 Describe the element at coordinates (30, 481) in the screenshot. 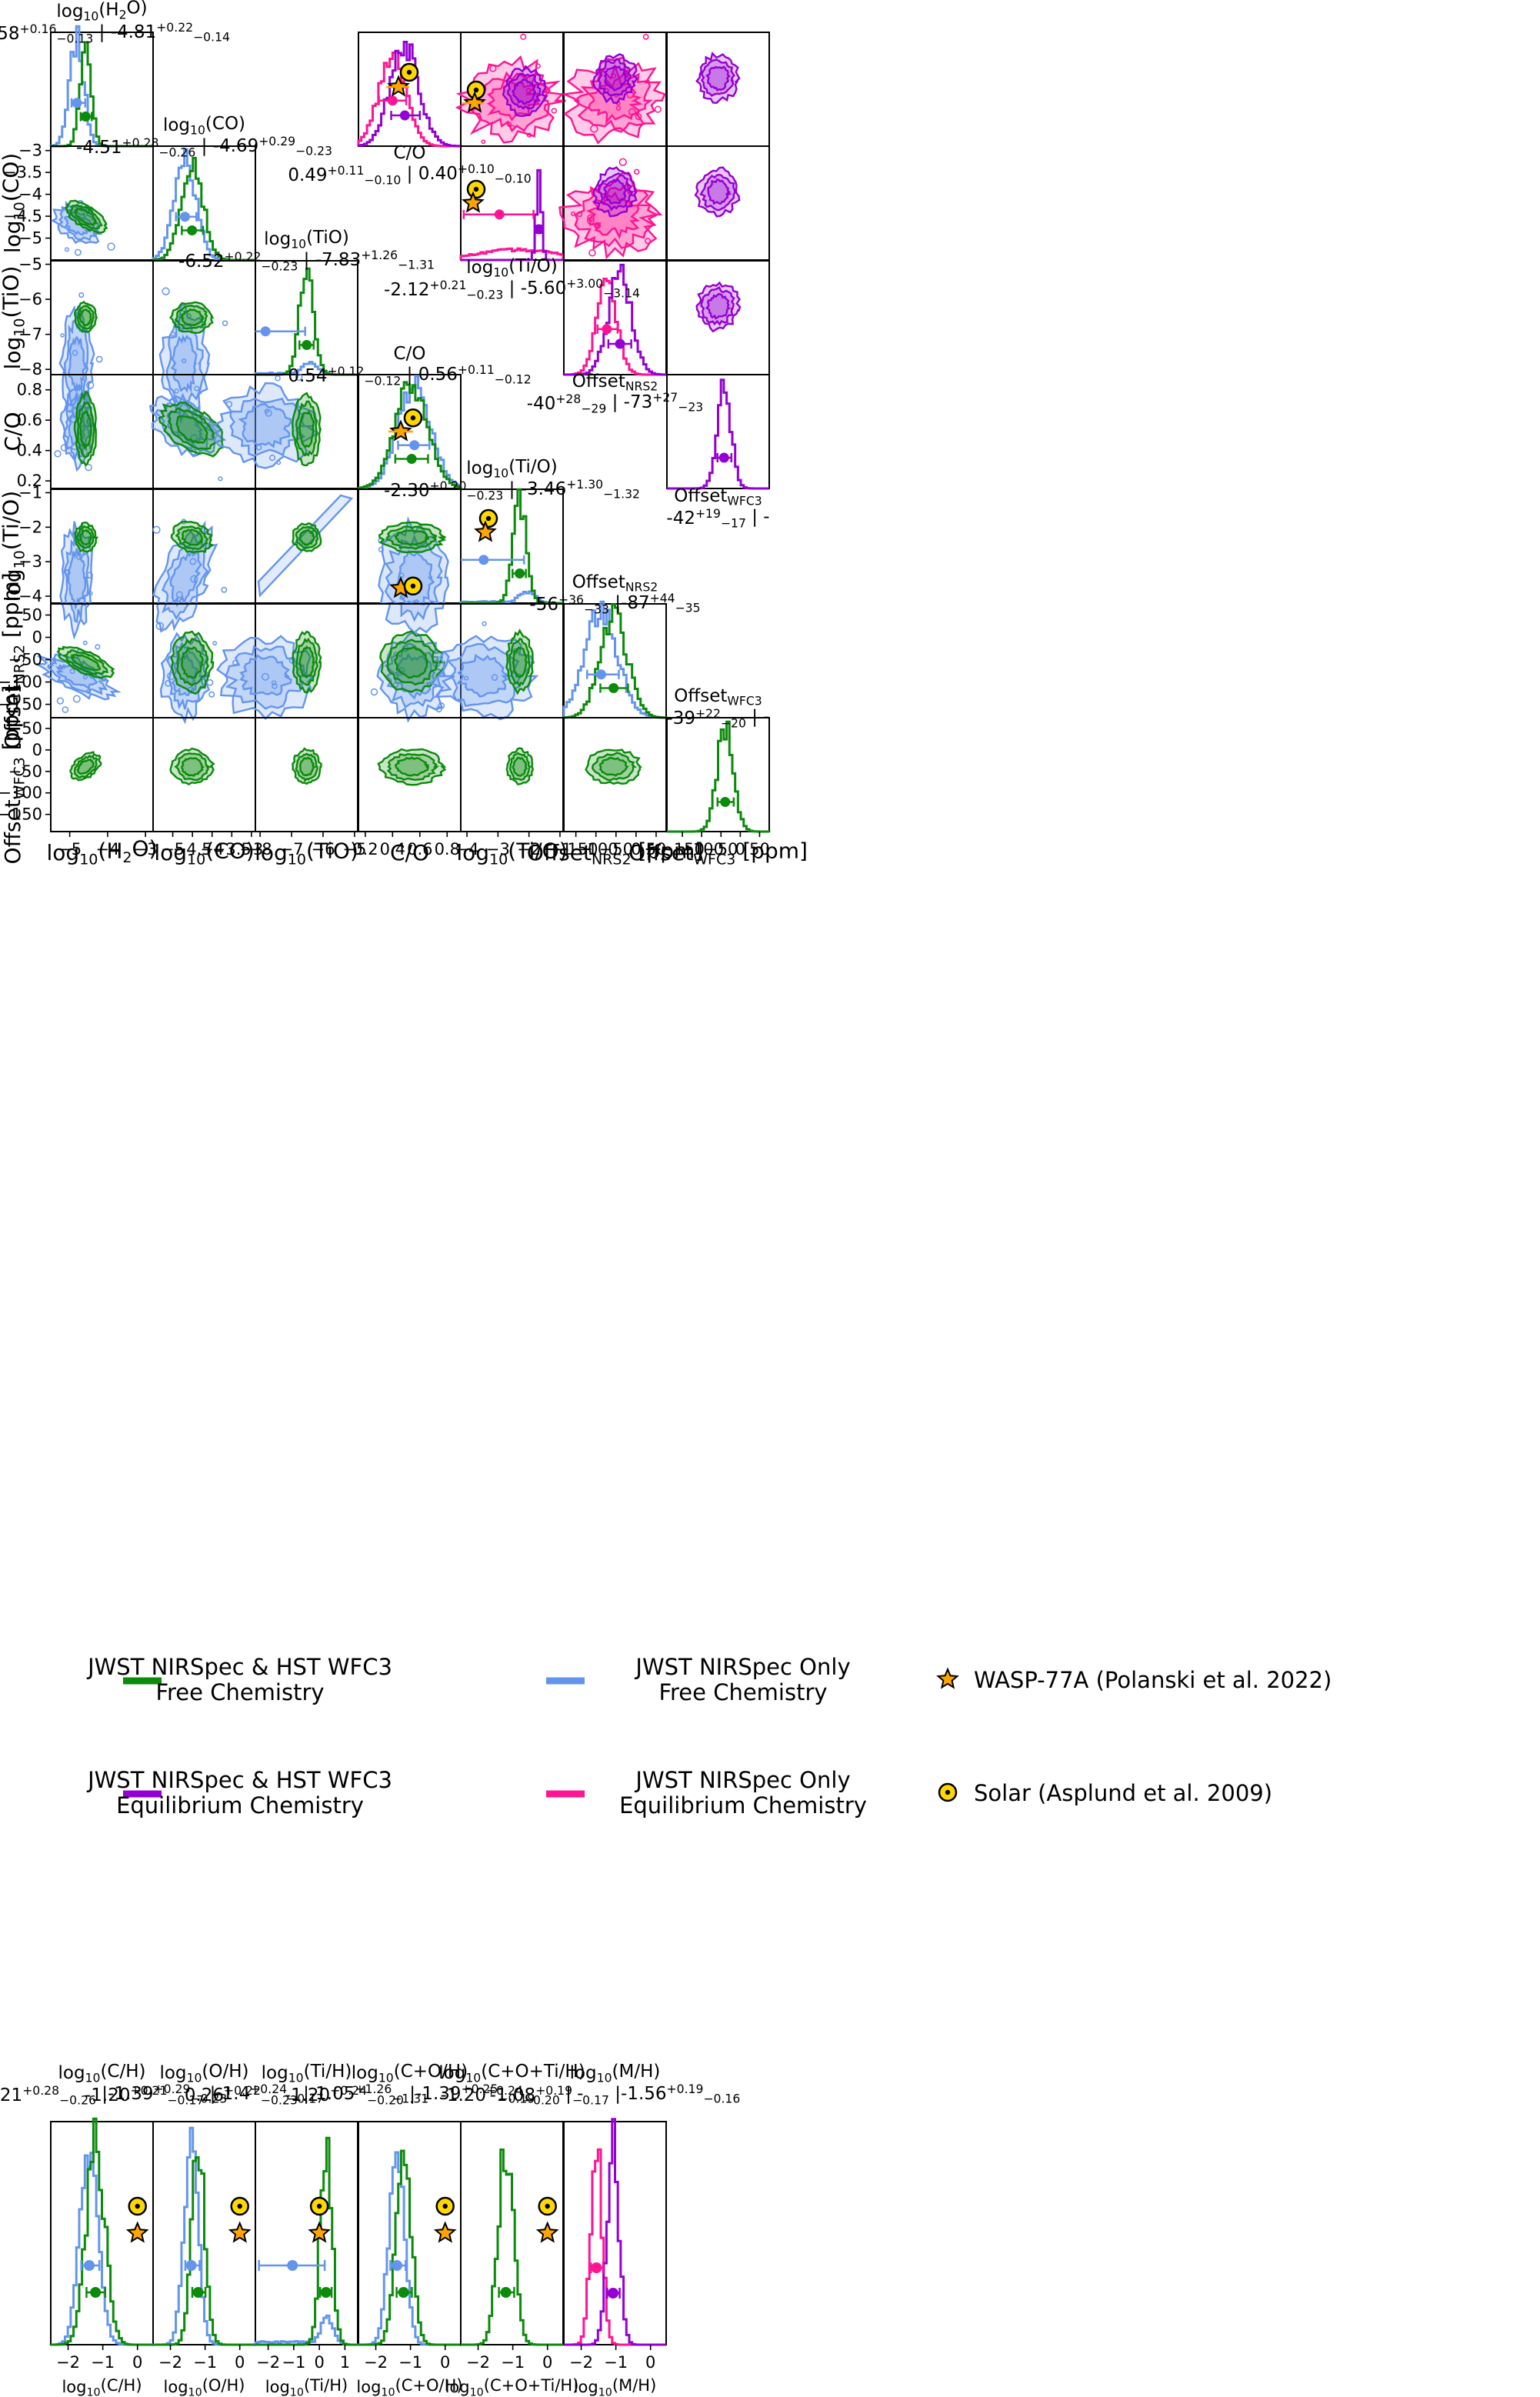

I see `y-tick-label: 0.2` at that location.